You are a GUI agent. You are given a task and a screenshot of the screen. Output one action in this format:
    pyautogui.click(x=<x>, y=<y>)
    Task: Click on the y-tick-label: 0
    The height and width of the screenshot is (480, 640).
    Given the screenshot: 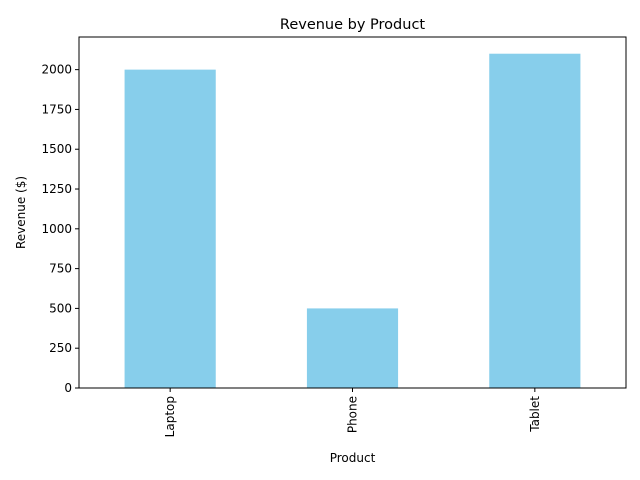 What is the action you would take?
    pyautogui.click(x=68, y=388)
    